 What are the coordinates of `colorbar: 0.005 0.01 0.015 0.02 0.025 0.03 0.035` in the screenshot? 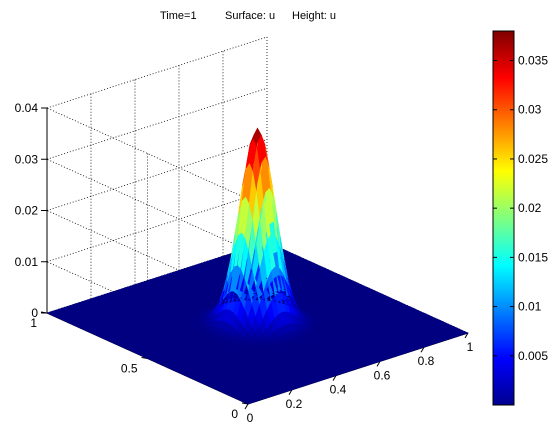 It's located at (520, 218).